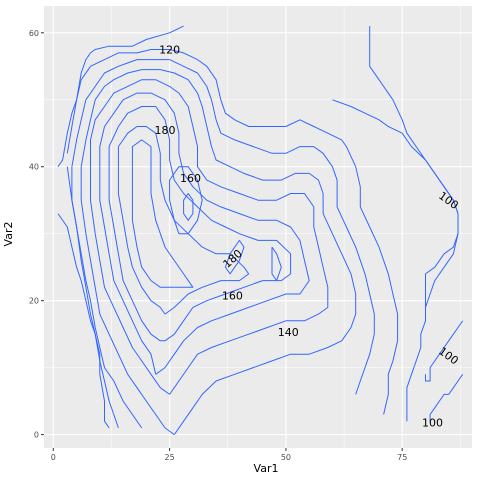 This screenshot has height=480, width=480. What do you see at coordinates (402, 457) in the screenshot?
I see `x-tick-label: 75` at bounding box center [402, 457].